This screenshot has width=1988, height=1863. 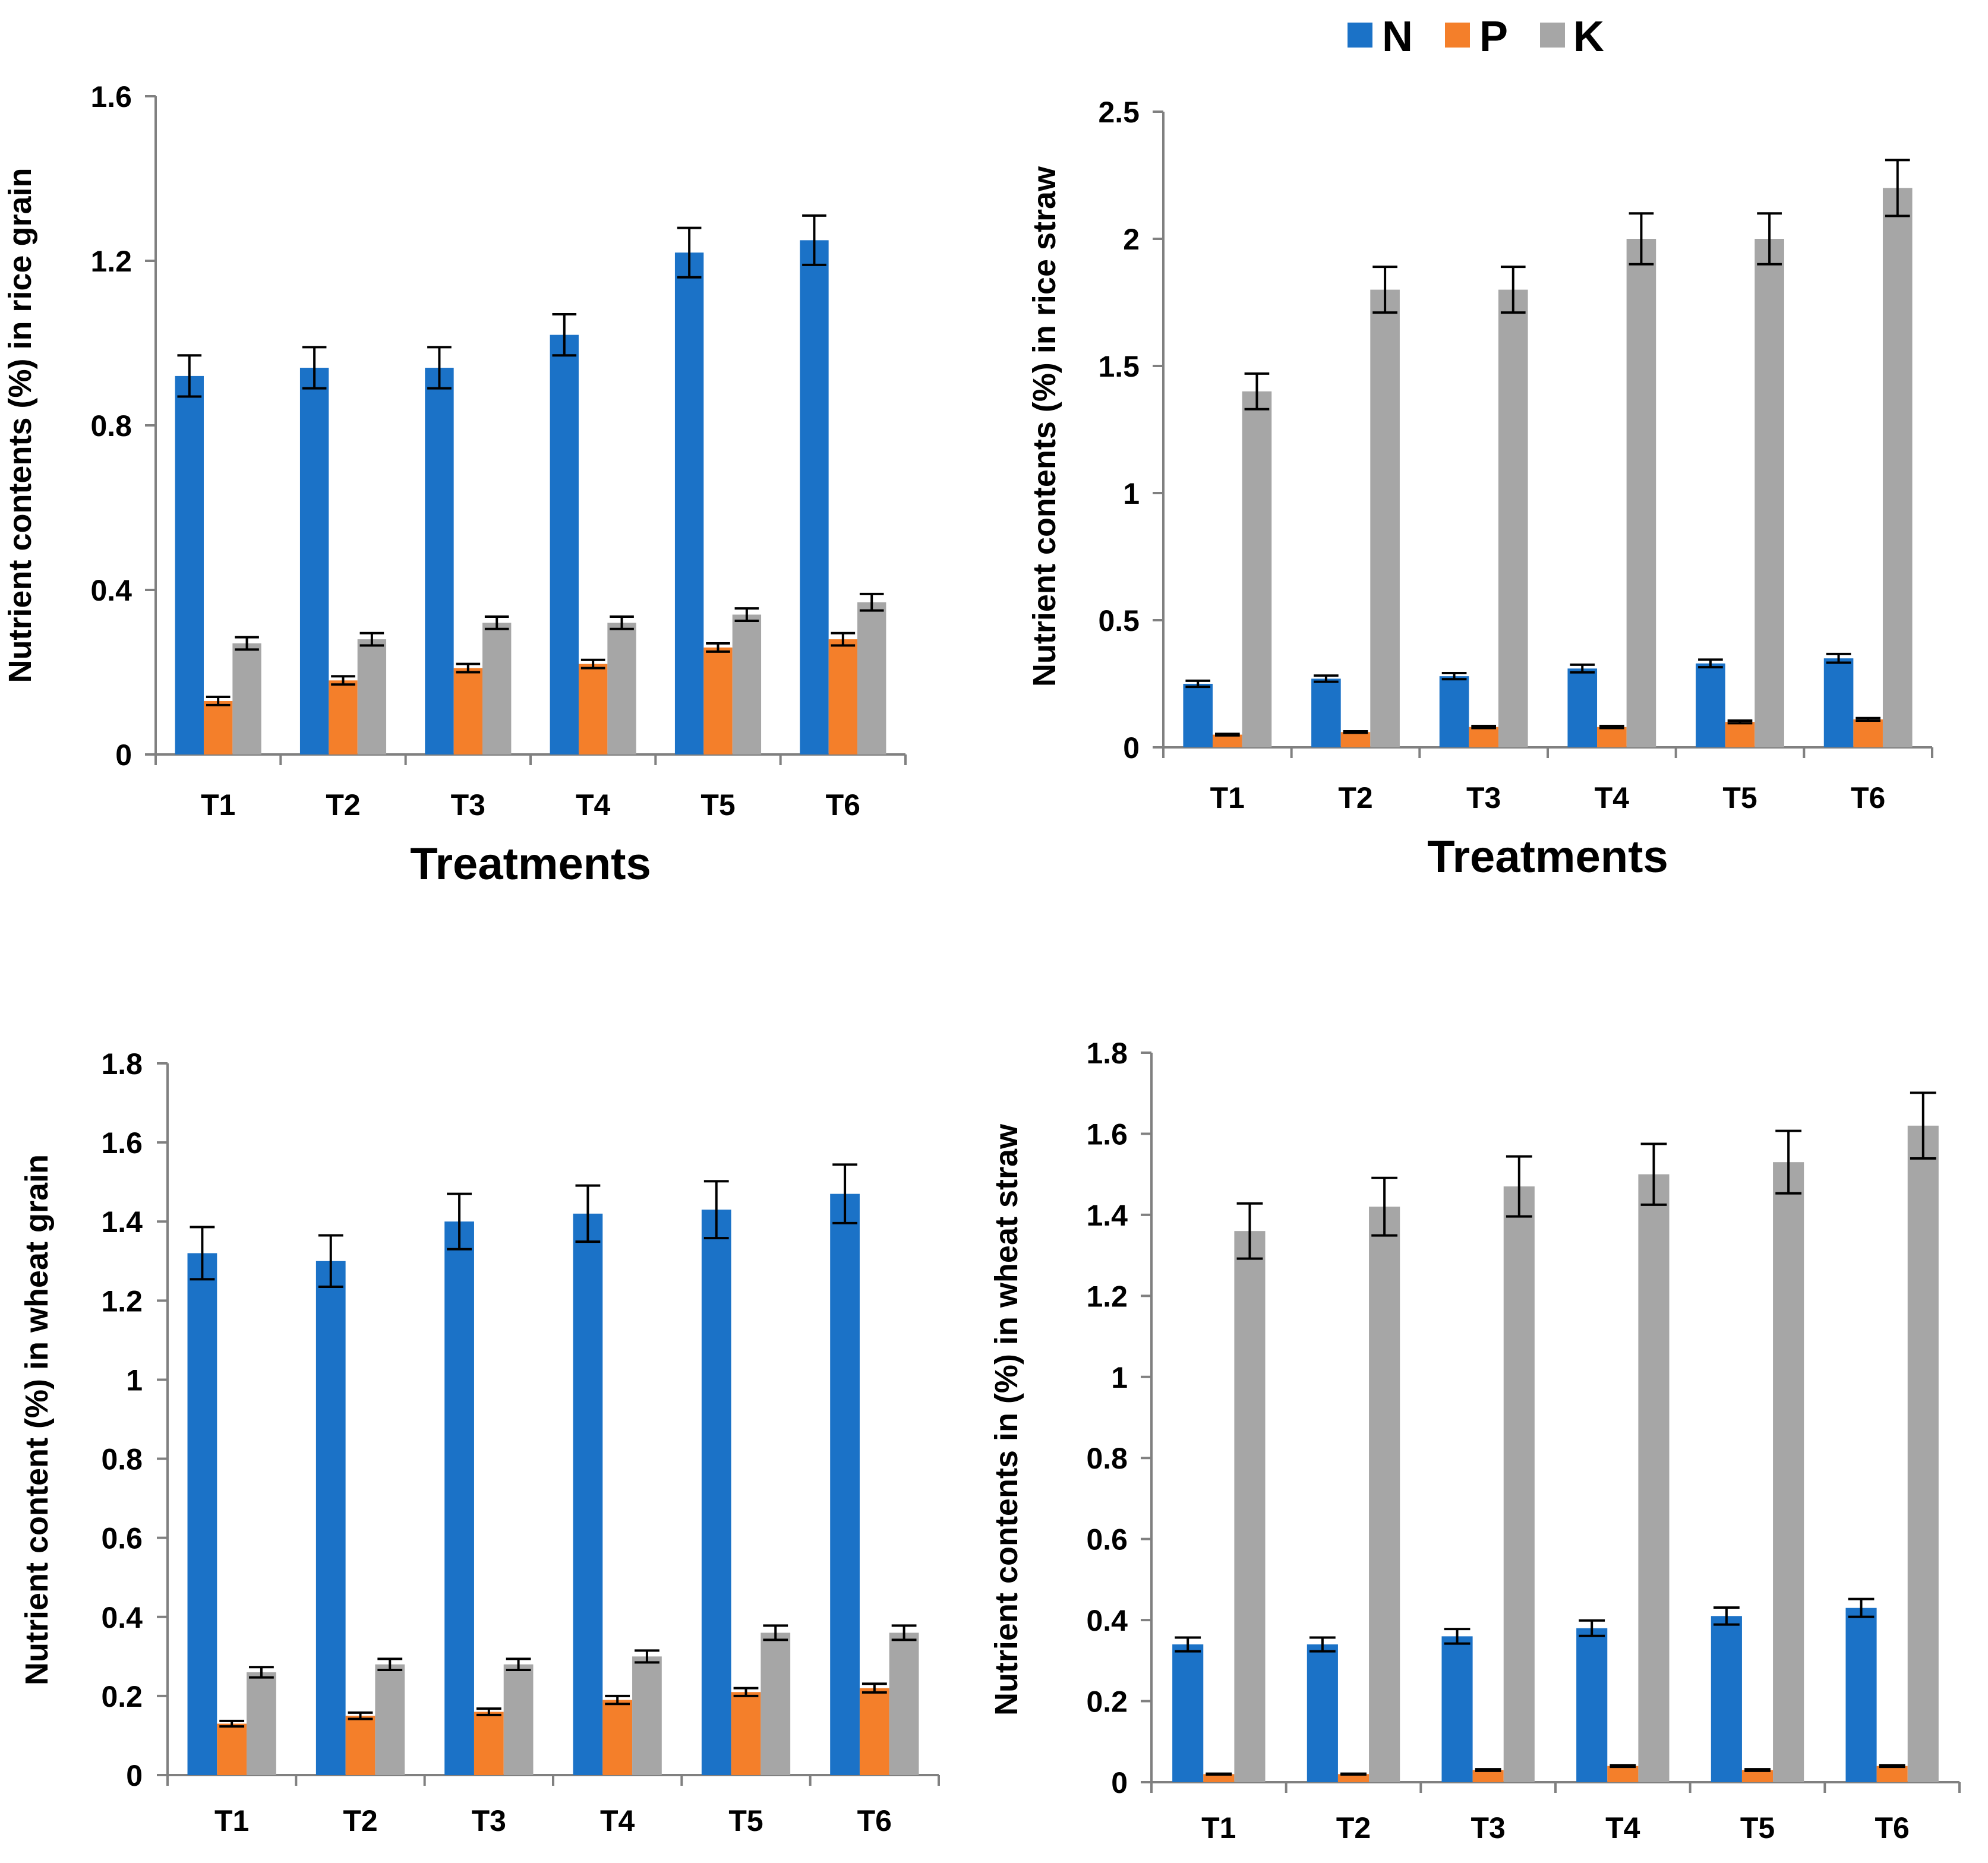 I want to click on y-tick-label: 1.5, so click(x=1119, y=366).